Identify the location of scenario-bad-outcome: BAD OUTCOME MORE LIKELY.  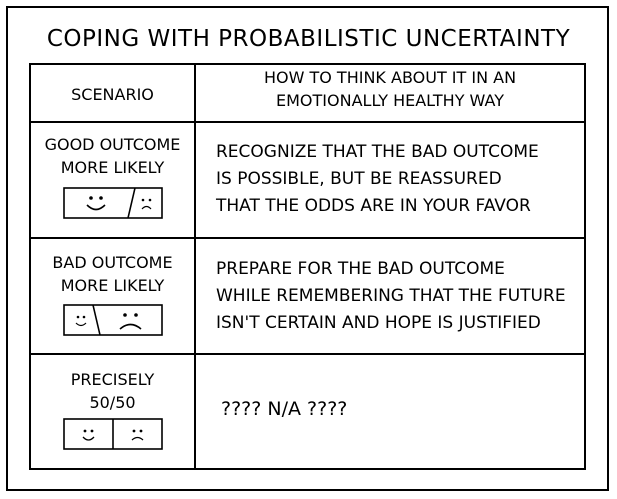
(112, 274).